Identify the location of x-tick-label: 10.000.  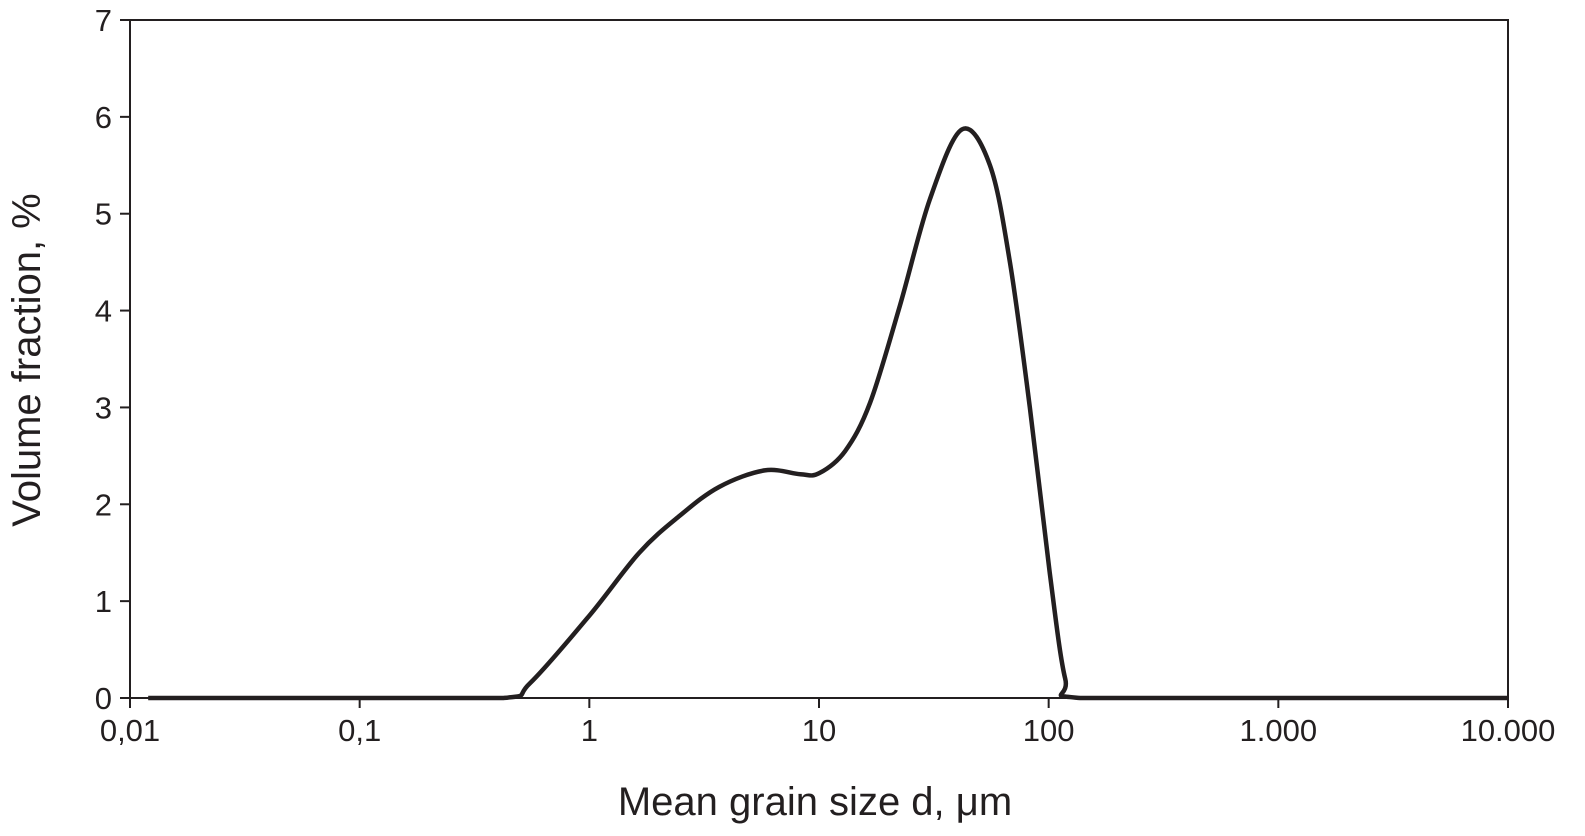
(1508, 730).